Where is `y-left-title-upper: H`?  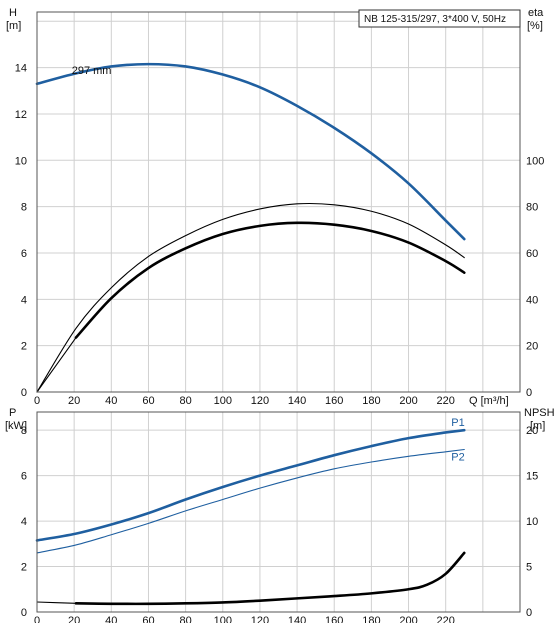 y-left-title-upper: H is located at coordinates (13, 13).